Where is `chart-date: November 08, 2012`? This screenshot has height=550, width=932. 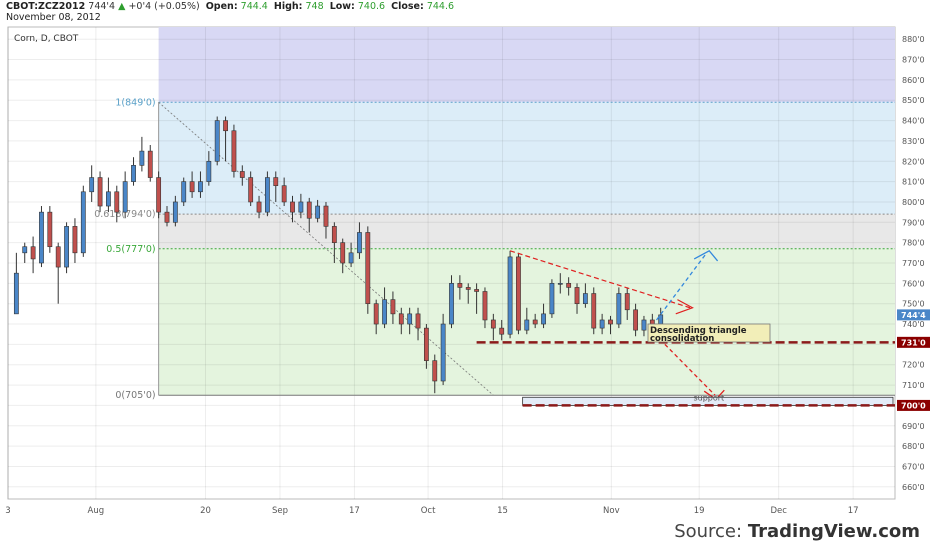 chart-date: November 08, 2012 is located at coordinates (53, 17).